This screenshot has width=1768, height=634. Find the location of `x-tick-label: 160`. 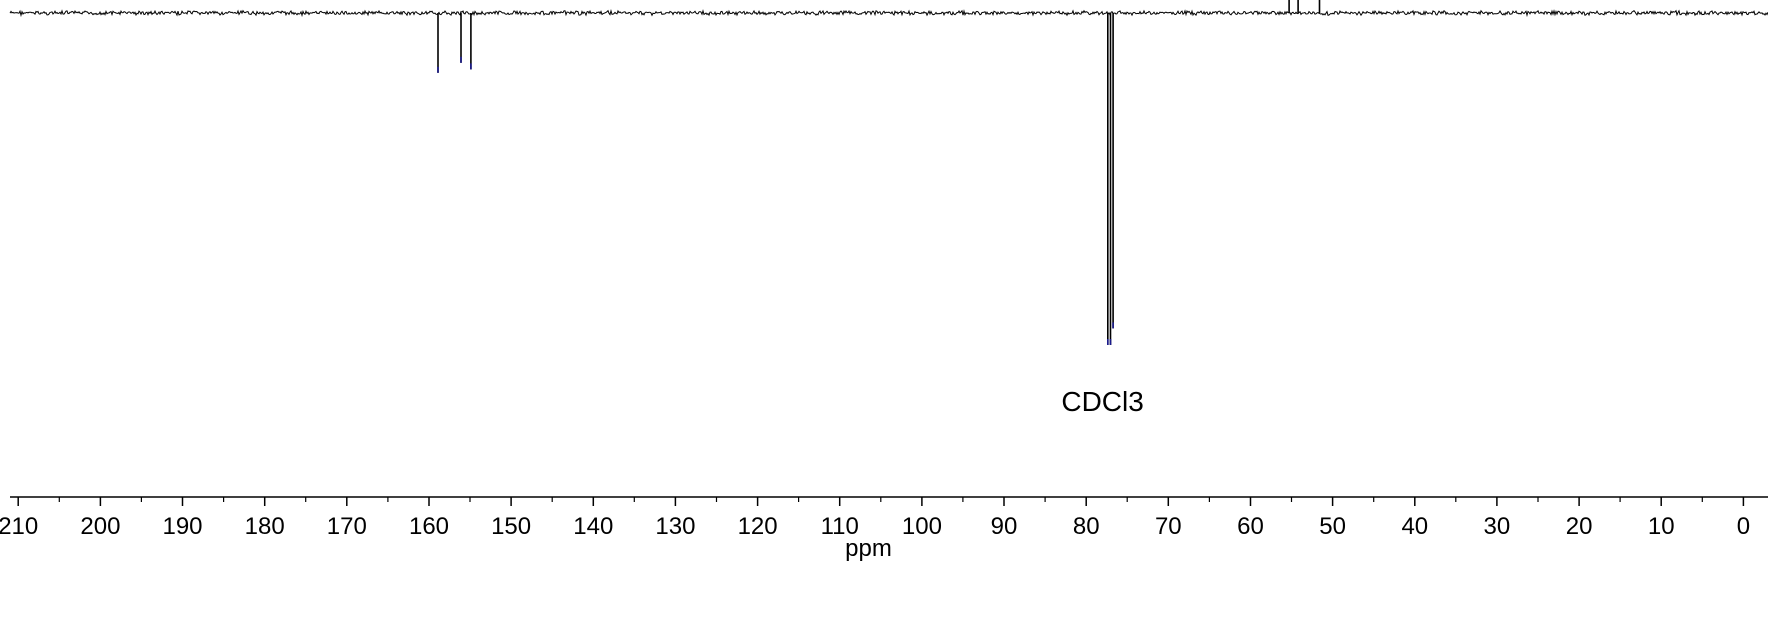

x-tick-label: 160 is located at coordinates (429, 526).